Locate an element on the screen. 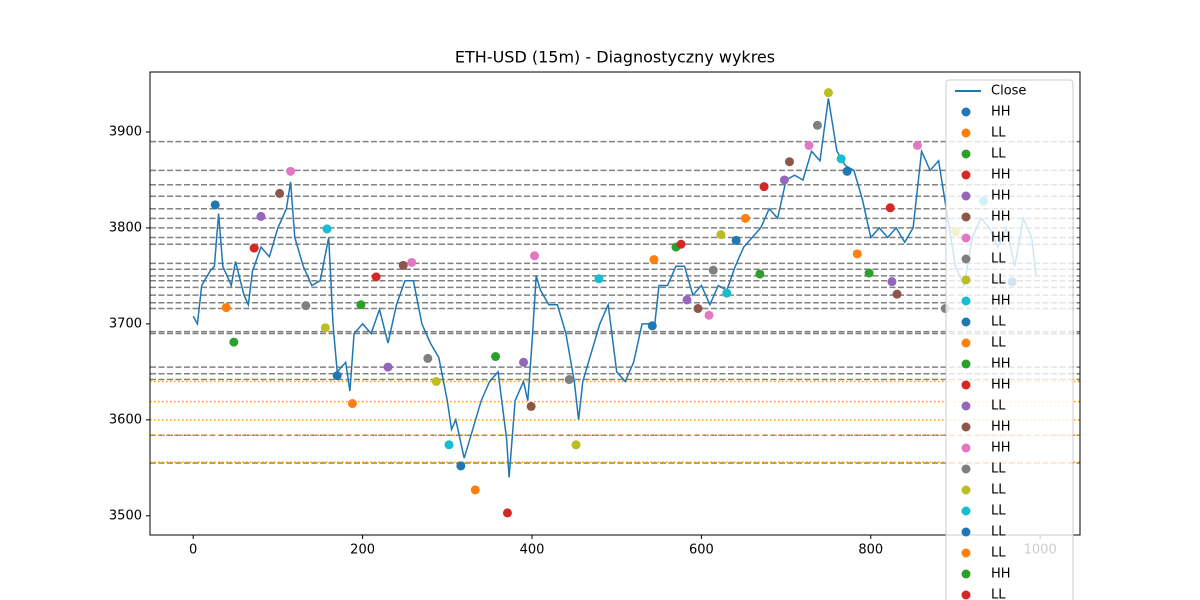  y-tick-label: 3600 is located at coordinates (125, 419).